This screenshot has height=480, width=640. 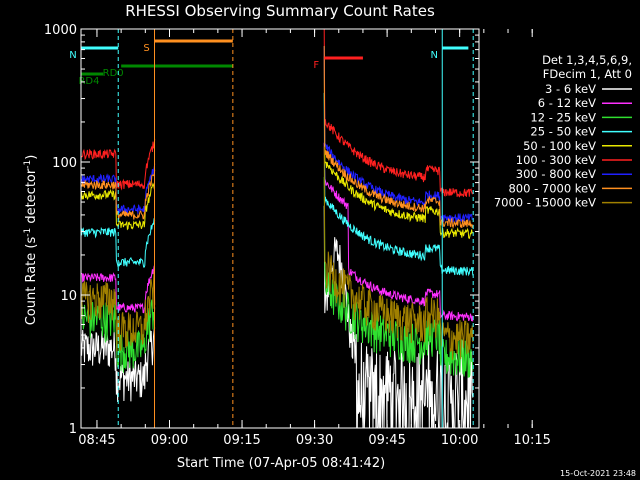 I want to click on y-axis-label: Count Rate (s-1 detector-1), so click(x=31, y=240).